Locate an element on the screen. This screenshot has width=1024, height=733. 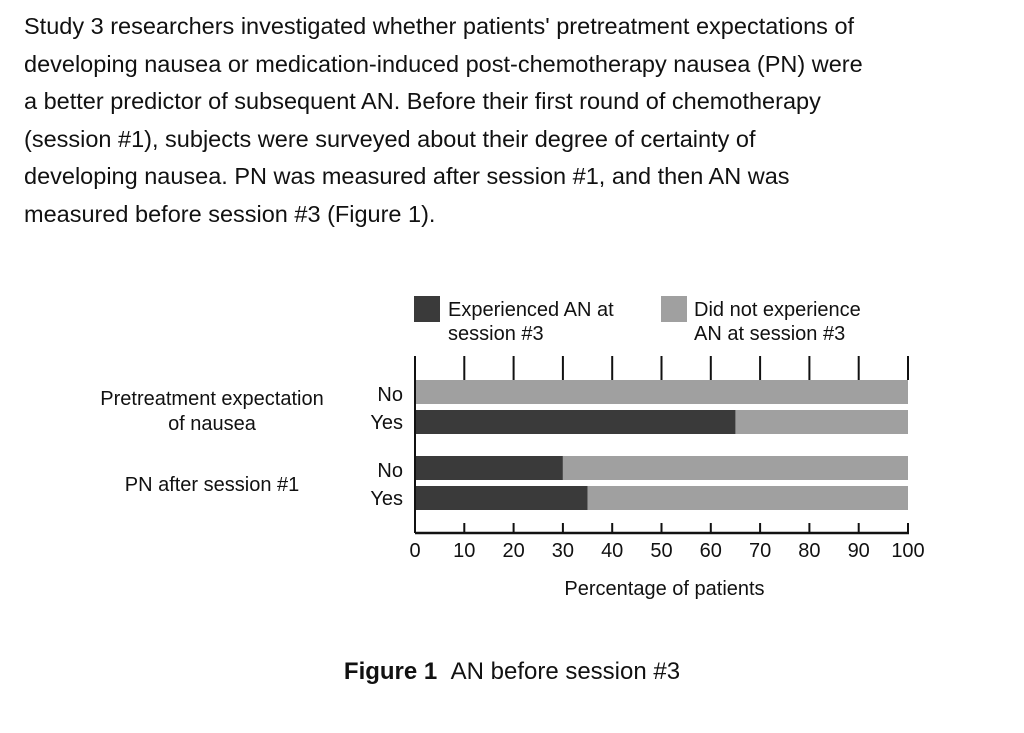
x-tick-label: 60 is located at coordinates (711, 551).